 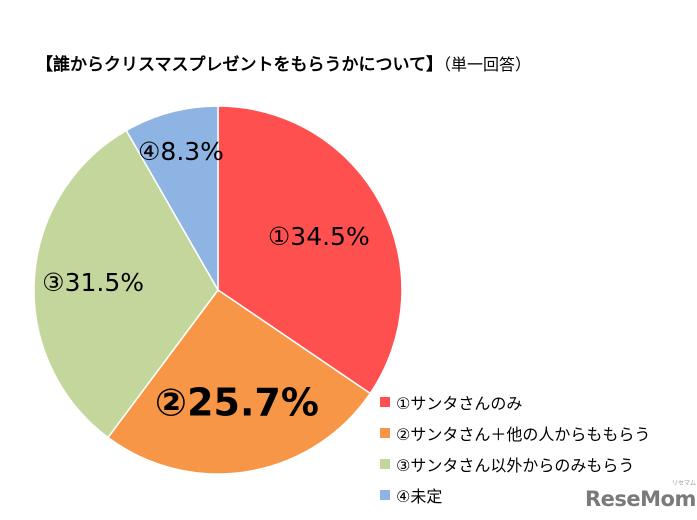 I want to click on legend-item: ④未定, so click(x=515, y=494).